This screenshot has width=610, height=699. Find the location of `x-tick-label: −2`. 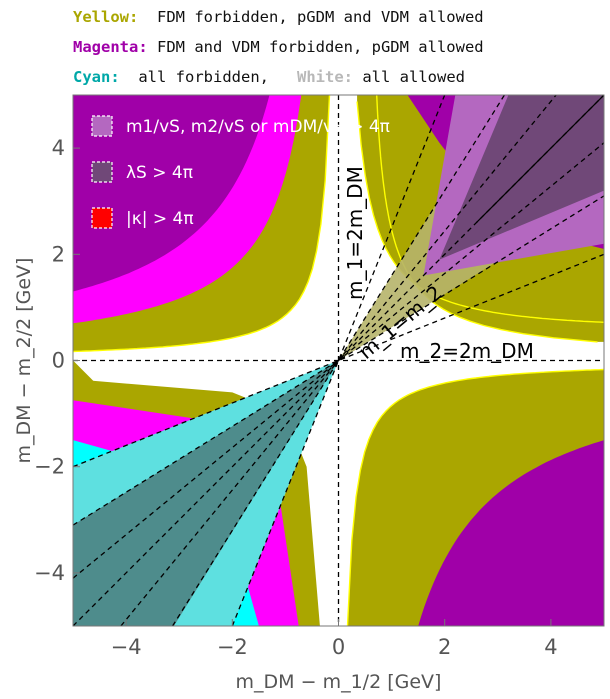

x-tick-label: −2 is located at coordinates (232, 647).